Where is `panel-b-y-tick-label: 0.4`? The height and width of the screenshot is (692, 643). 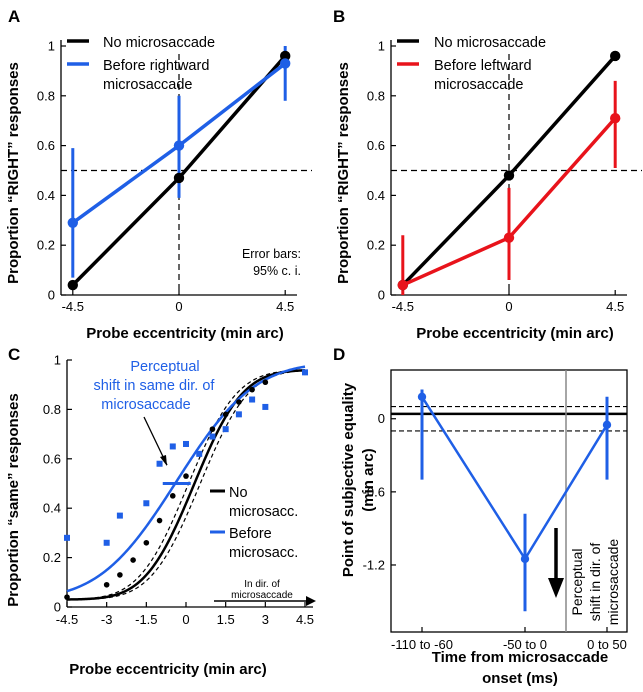
panel-b-y-tick-label: 0.4 is located at coordinates (376, 195).